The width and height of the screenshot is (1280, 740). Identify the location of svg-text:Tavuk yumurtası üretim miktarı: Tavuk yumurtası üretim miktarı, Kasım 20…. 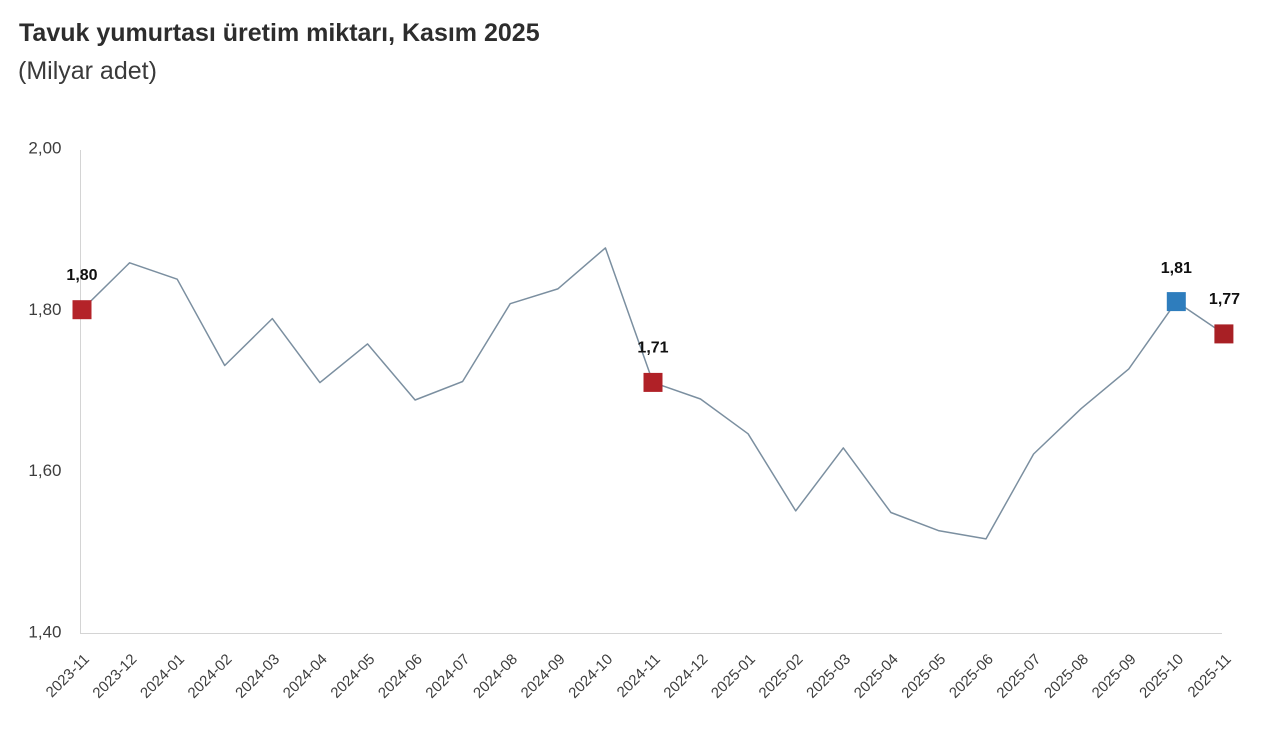
(279, 33).